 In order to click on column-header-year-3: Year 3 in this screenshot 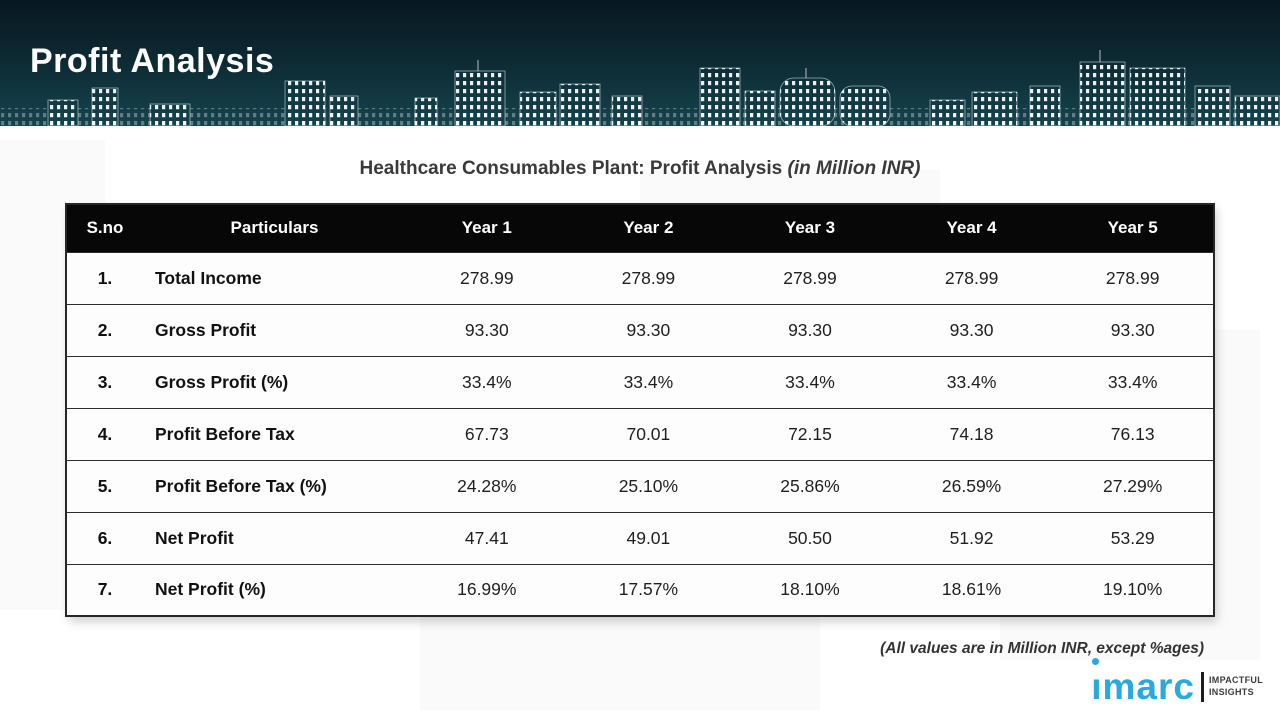, I will do `click(810, 228)`.